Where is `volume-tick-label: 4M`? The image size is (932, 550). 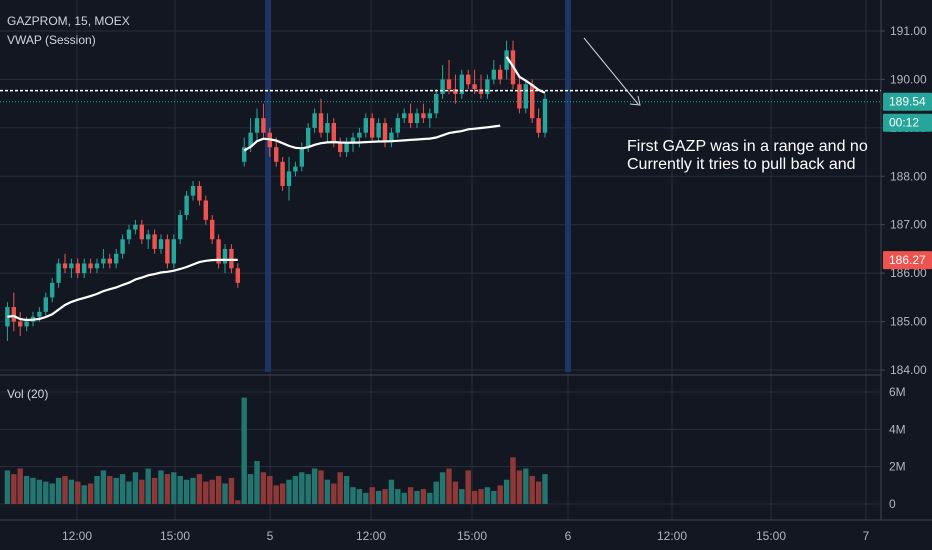 volume-tick-label: 4M is located at coordinates (897, 429).